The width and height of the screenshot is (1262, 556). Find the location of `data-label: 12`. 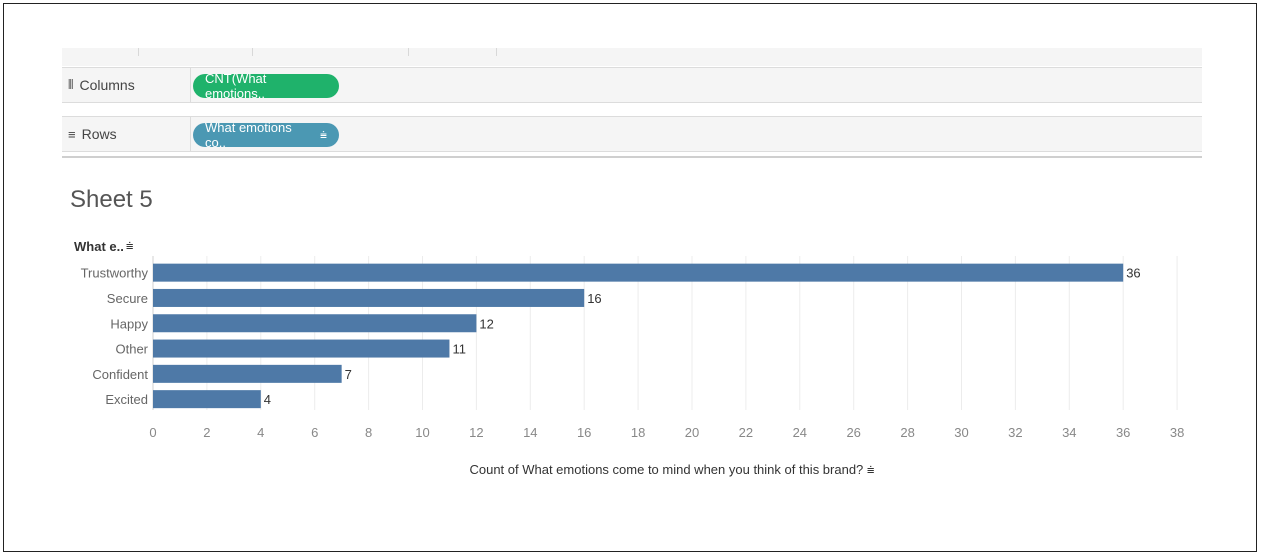

data-label: 12 is located at coordinates (486, 323).